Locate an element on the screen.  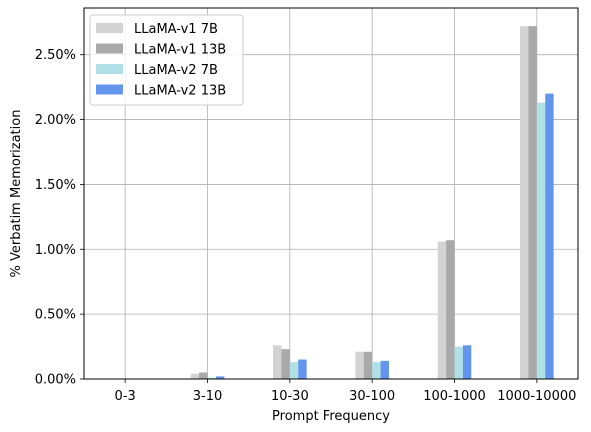
x-tick-label: 3-10 is located at coordinates (208, 396).